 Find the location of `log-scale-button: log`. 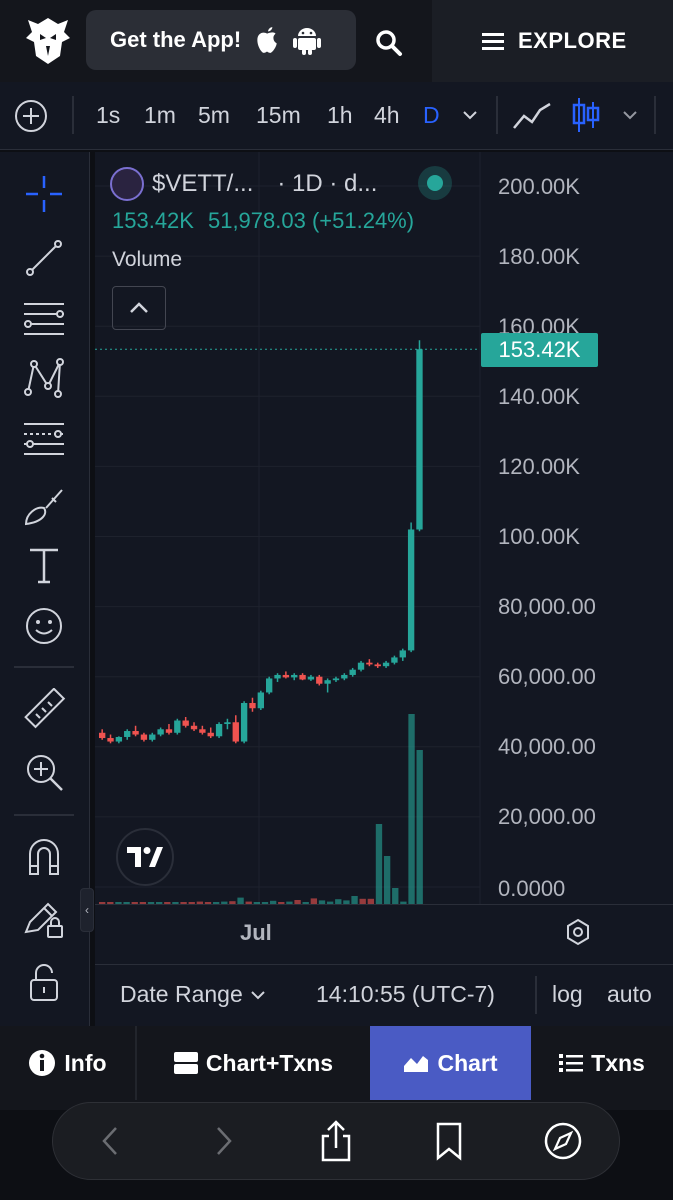

log-scale-button: log is located at coordinates (567, 994).